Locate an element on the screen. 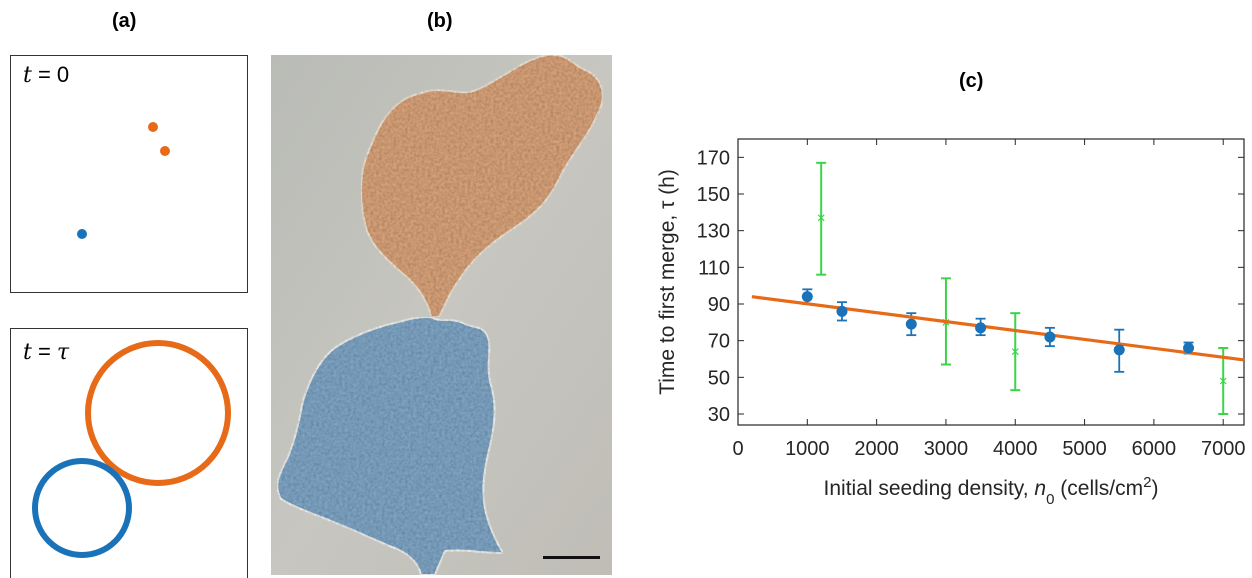  y-tick-label: 110 is located at coordinates (714, 268).